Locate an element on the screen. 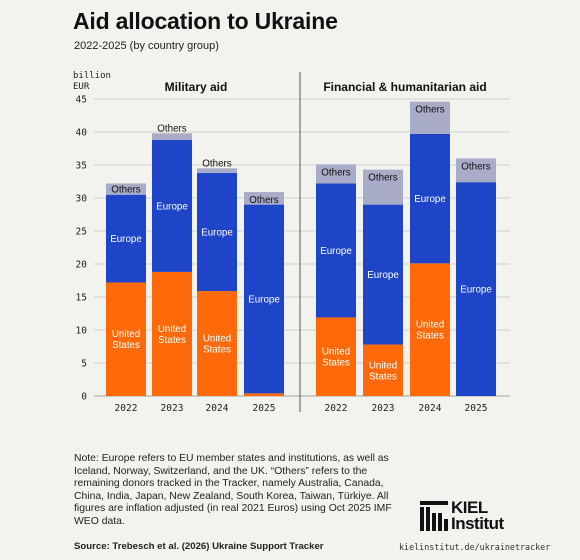 The height and width of the screenshot is (560, 580). y-tick-label: 20 is located at coordinates (82, 265).